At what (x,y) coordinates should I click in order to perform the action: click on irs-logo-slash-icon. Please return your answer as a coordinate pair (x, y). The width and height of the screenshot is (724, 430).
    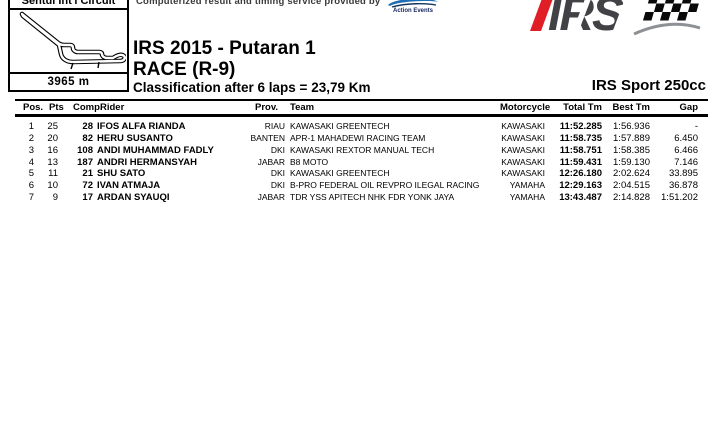
    Looking at the image, I should click on (581, 16).